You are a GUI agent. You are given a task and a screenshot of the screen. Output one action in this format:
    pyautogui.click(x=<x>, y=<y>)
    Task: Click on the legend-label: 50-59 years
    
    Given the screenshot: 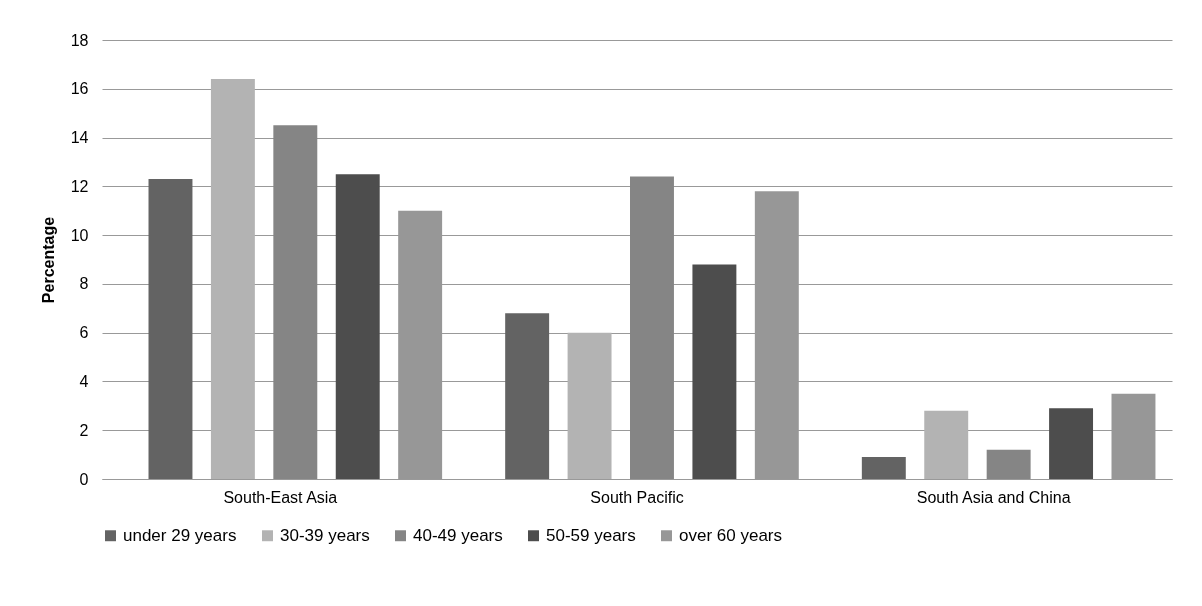 What is the action you would take?
    pyautogui.click(x=591, y=535)
    